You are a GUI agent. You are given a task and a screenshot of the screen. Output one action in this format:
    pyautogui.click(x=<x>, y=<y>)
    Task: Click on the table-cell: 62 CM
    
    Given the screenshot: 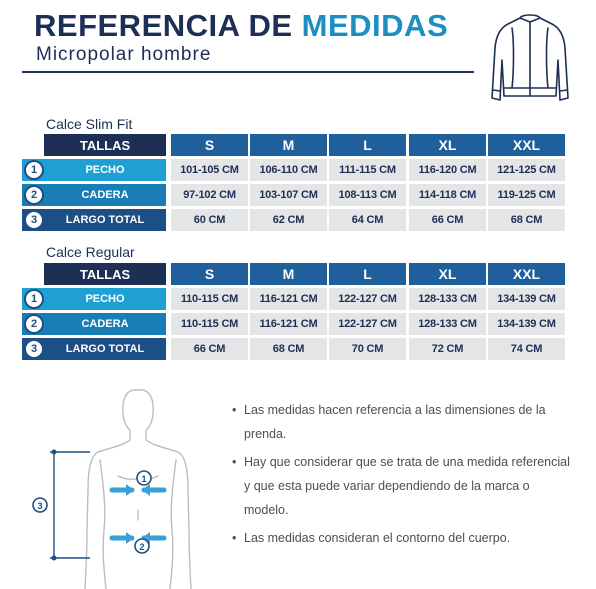 What is the action you would take?
    pyautogui.click(x=288, y=220)
    